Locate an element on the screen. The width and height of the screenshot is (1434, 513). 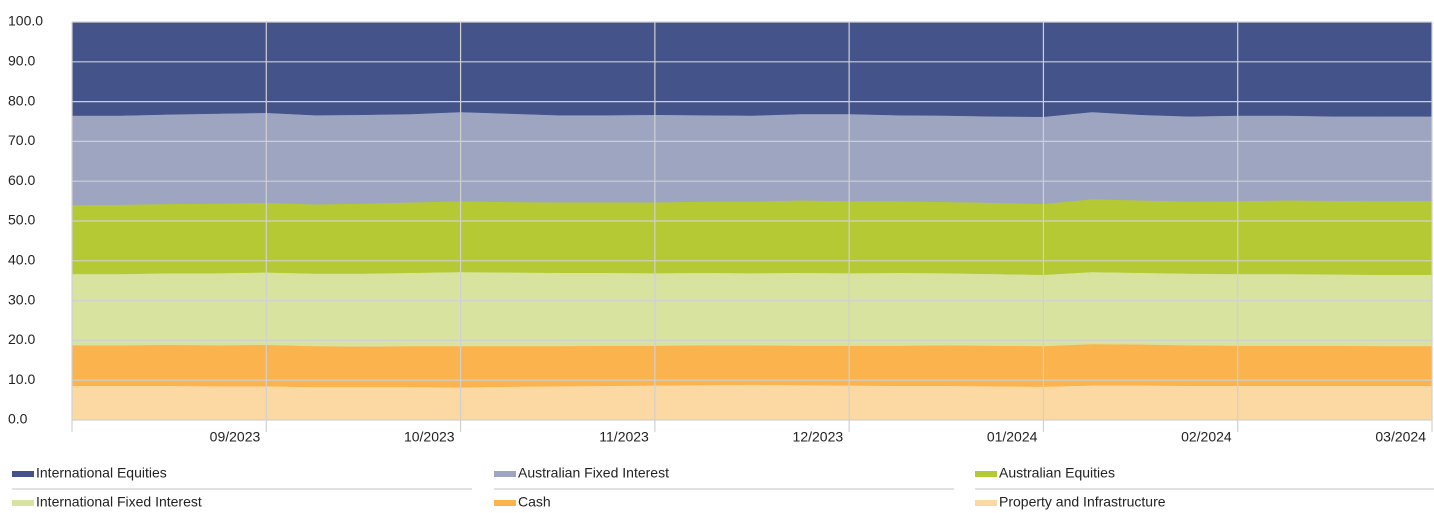
y-tick-label: 30.0 is located at coordinates (21, 299).